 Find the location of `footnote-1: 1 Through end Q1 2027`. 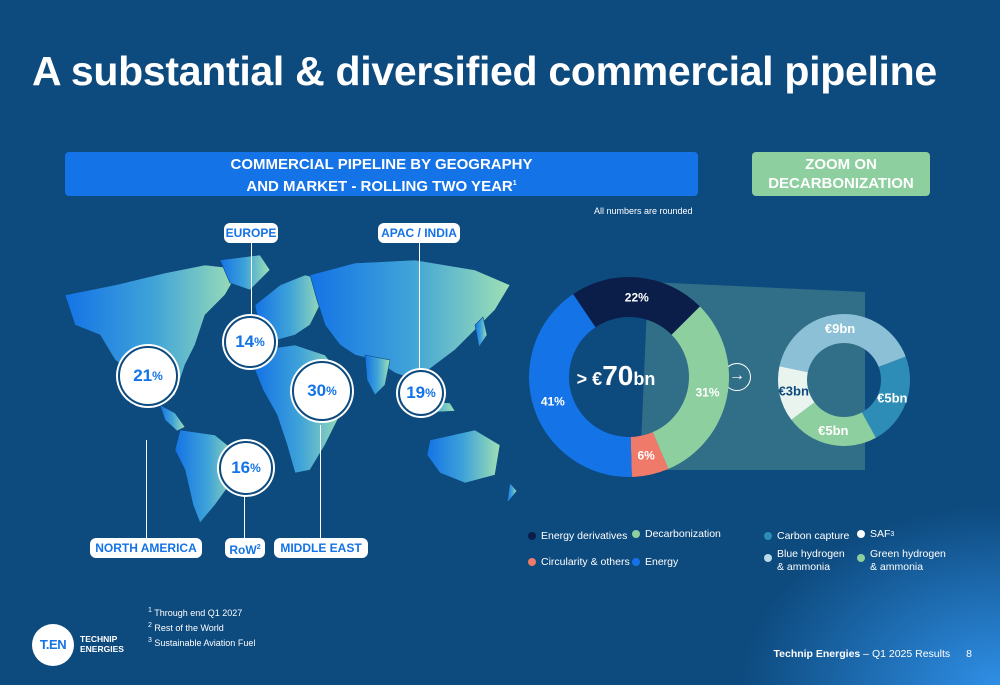

footnote-1: 1 Through end Q1 2027 is located at coordinates (195, 612).